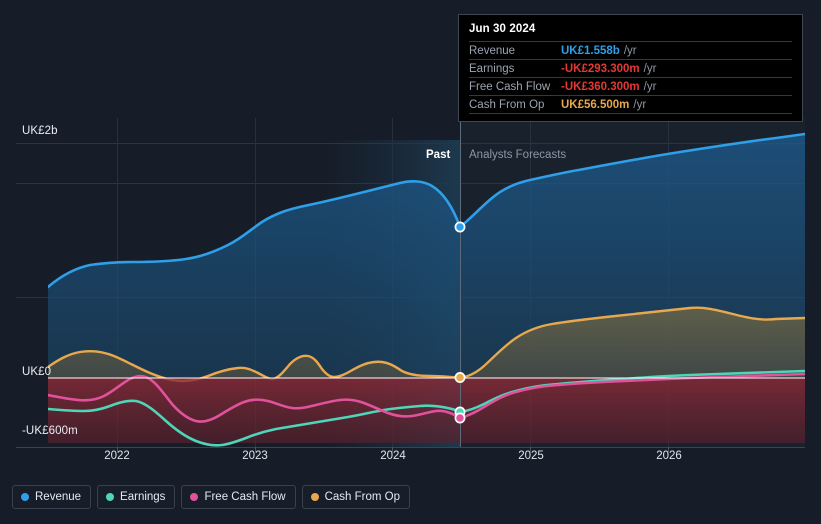 The width and height of the screenshot is (821, 524). I want to click on x-axis-label-2026: 2026, so click(669, 456).